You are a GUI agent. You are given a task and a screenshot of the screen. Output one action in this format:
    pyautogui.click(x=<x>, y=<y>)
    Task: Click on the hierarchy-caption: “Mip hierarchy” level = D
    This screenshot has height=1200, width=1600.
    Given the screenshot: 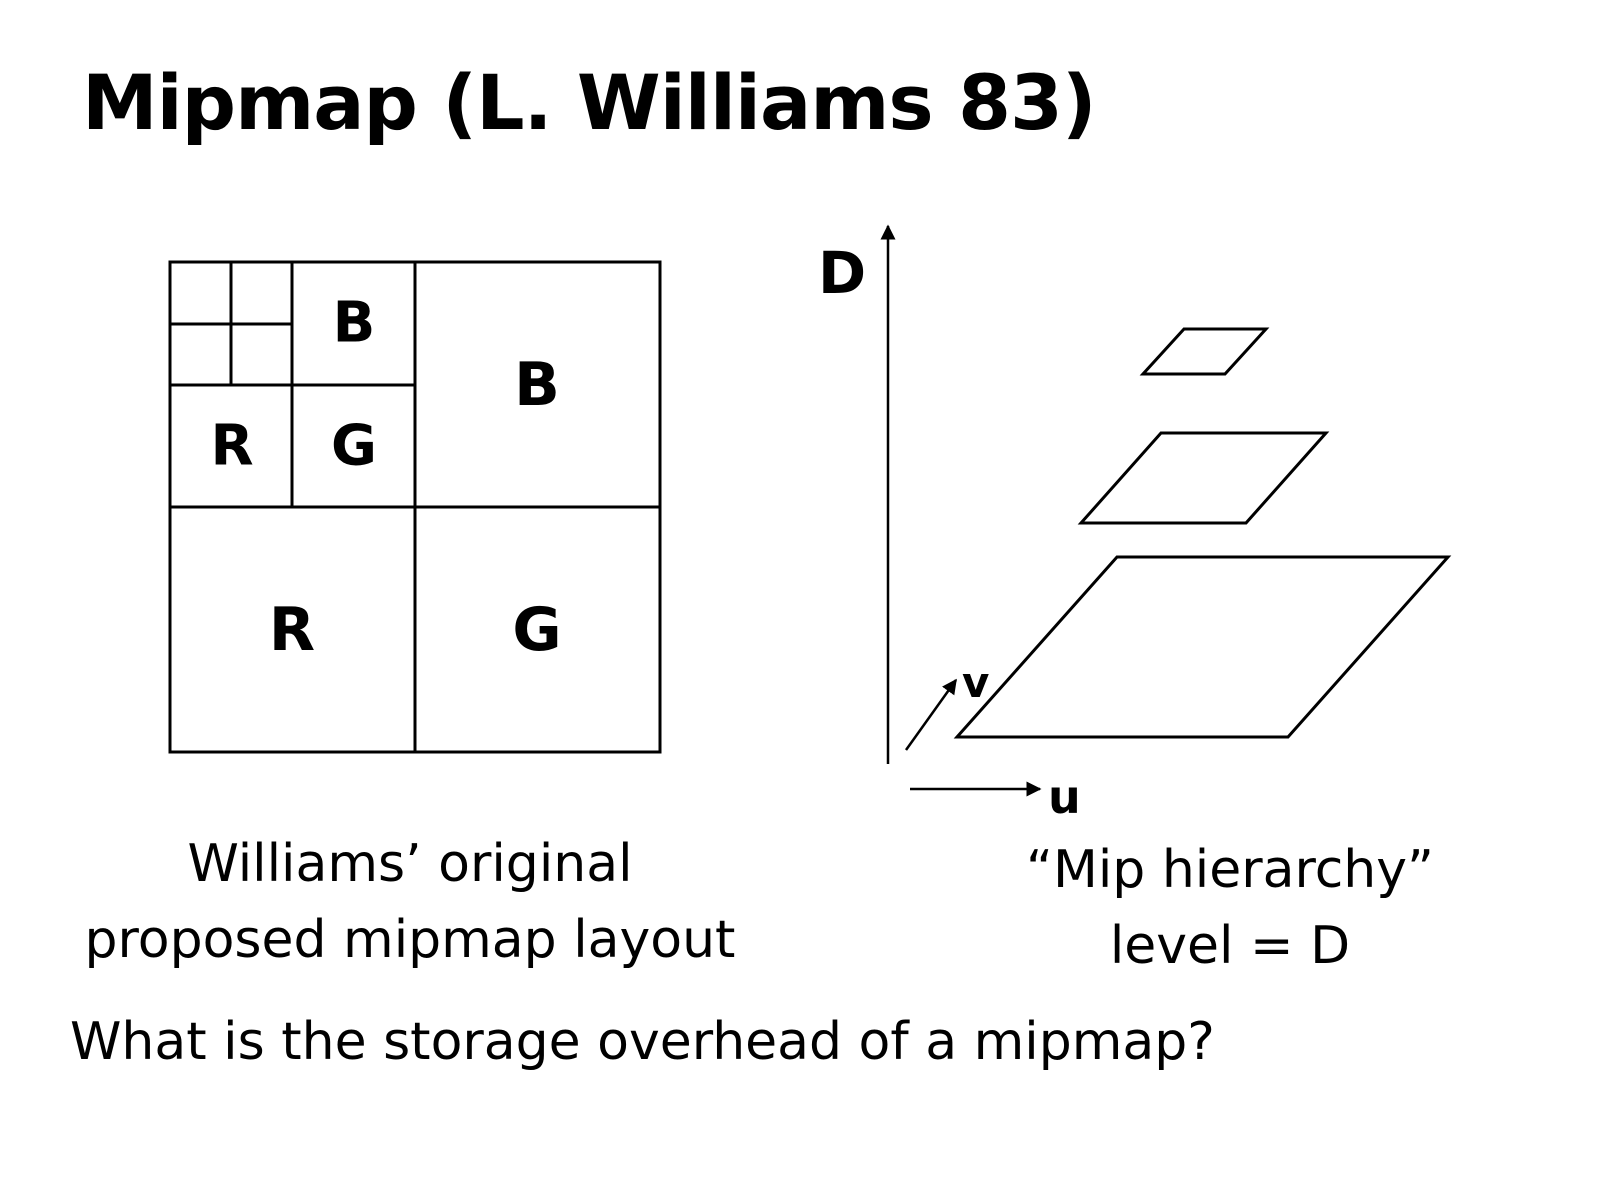 What is the action you would take?
    pyautogui.click(x=1230, y=908)
    